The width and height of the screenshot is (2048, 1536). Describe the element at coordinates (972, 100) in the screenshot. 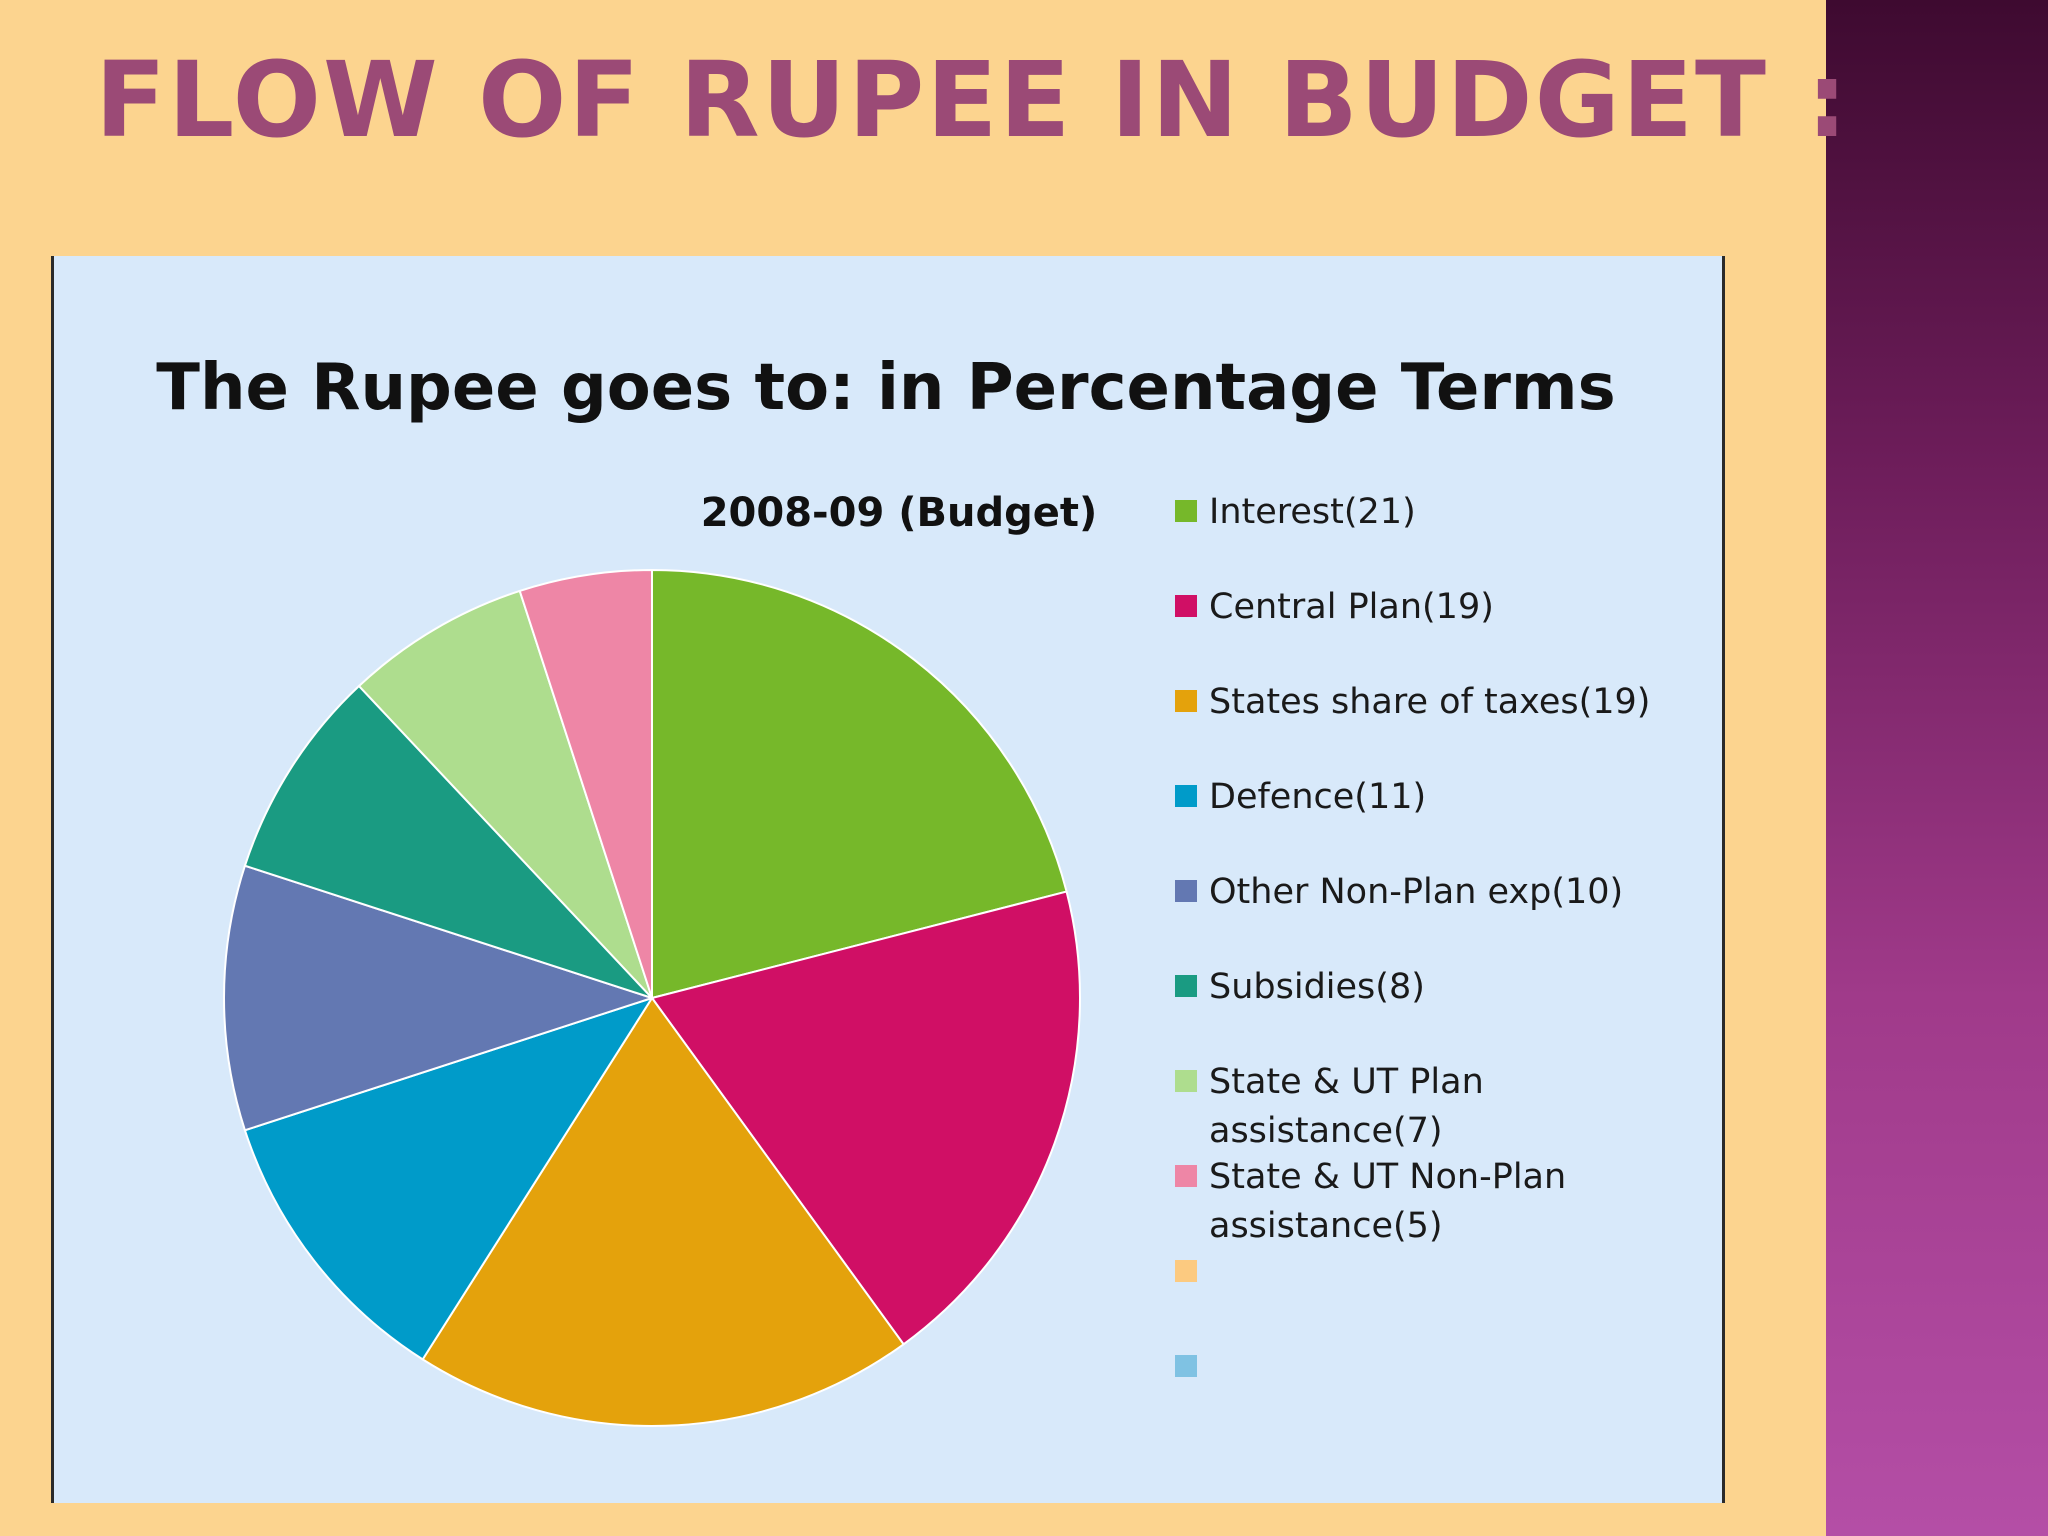

I see `slide-title: FLOW OF RUPEE IN BUDGET :` at that location.